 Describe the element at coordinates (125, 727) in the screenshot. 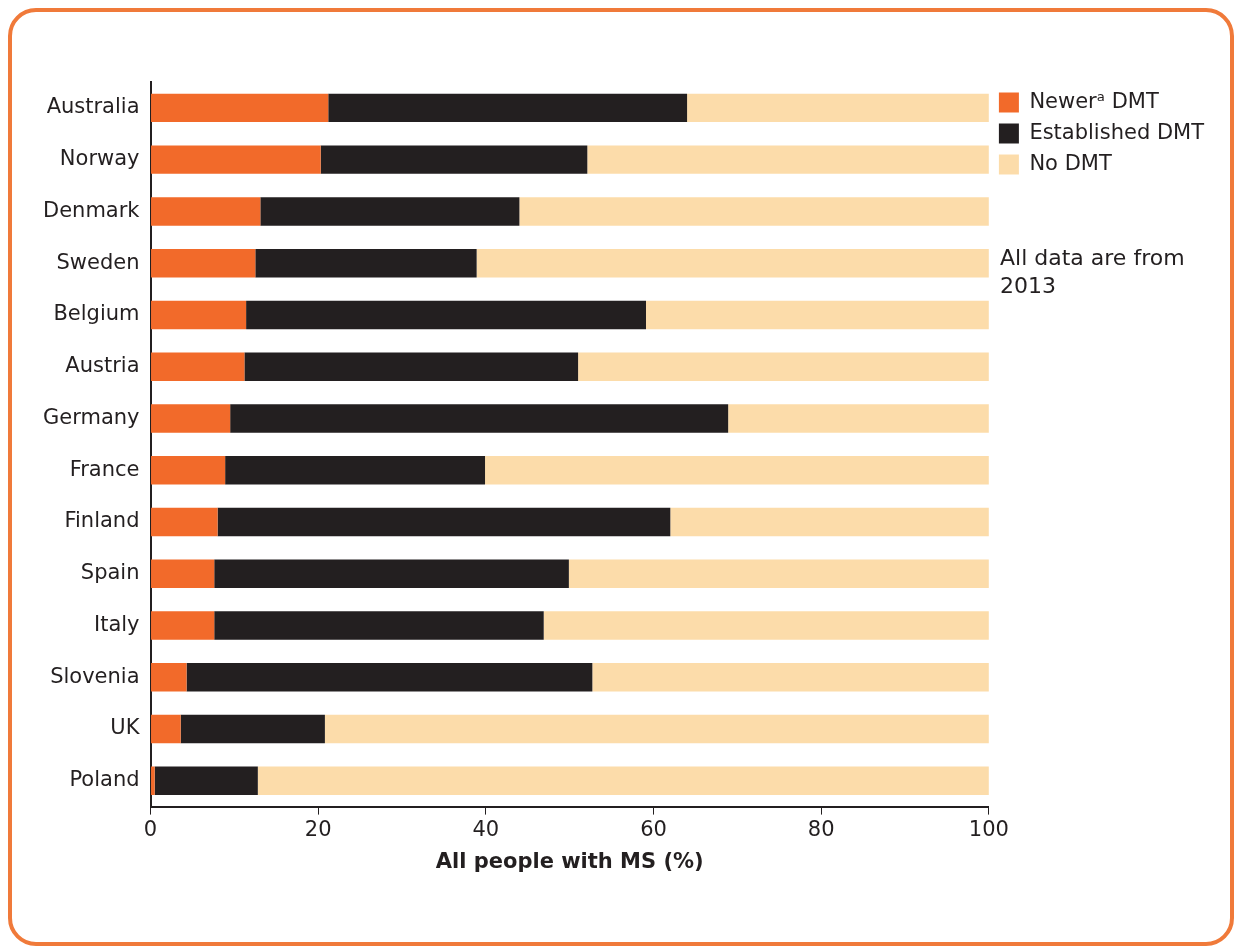

I see `y-tick-label: UK` at that location.